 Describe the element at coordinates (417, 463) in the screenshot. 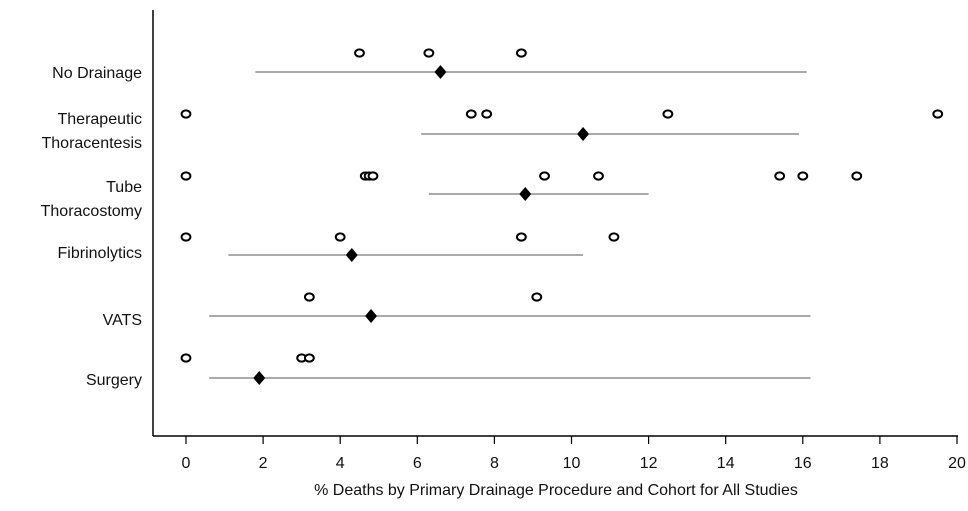

I see `x-tick-label: 6` at that location.